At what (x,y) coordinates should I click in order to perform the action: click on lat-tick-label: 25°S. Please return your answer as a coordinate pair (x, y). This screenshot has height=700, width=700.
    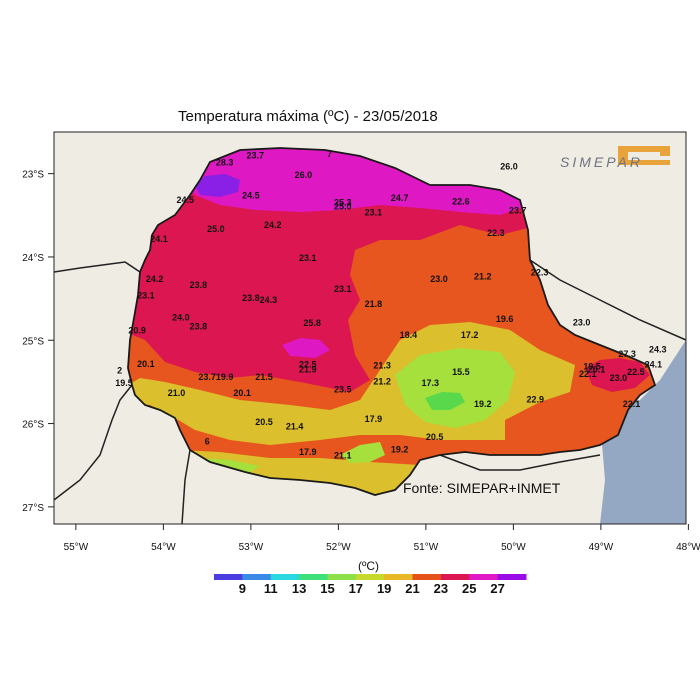
    Looking at the image, I should click on (33, 341).